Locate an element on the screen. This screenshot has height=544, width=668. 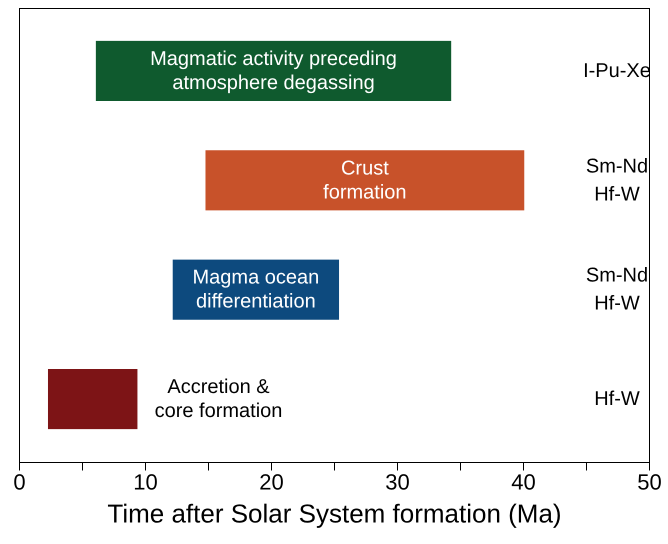
annotation: Hf-W is located at coordinates (617, 399).